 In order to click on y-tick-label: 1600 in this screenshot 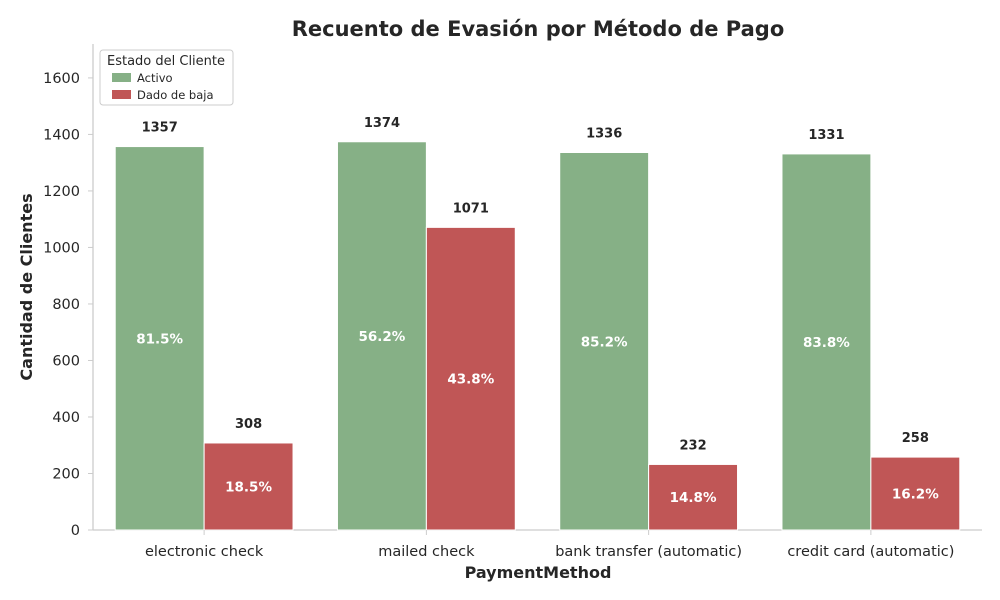, I will do `click(61, 79)`.